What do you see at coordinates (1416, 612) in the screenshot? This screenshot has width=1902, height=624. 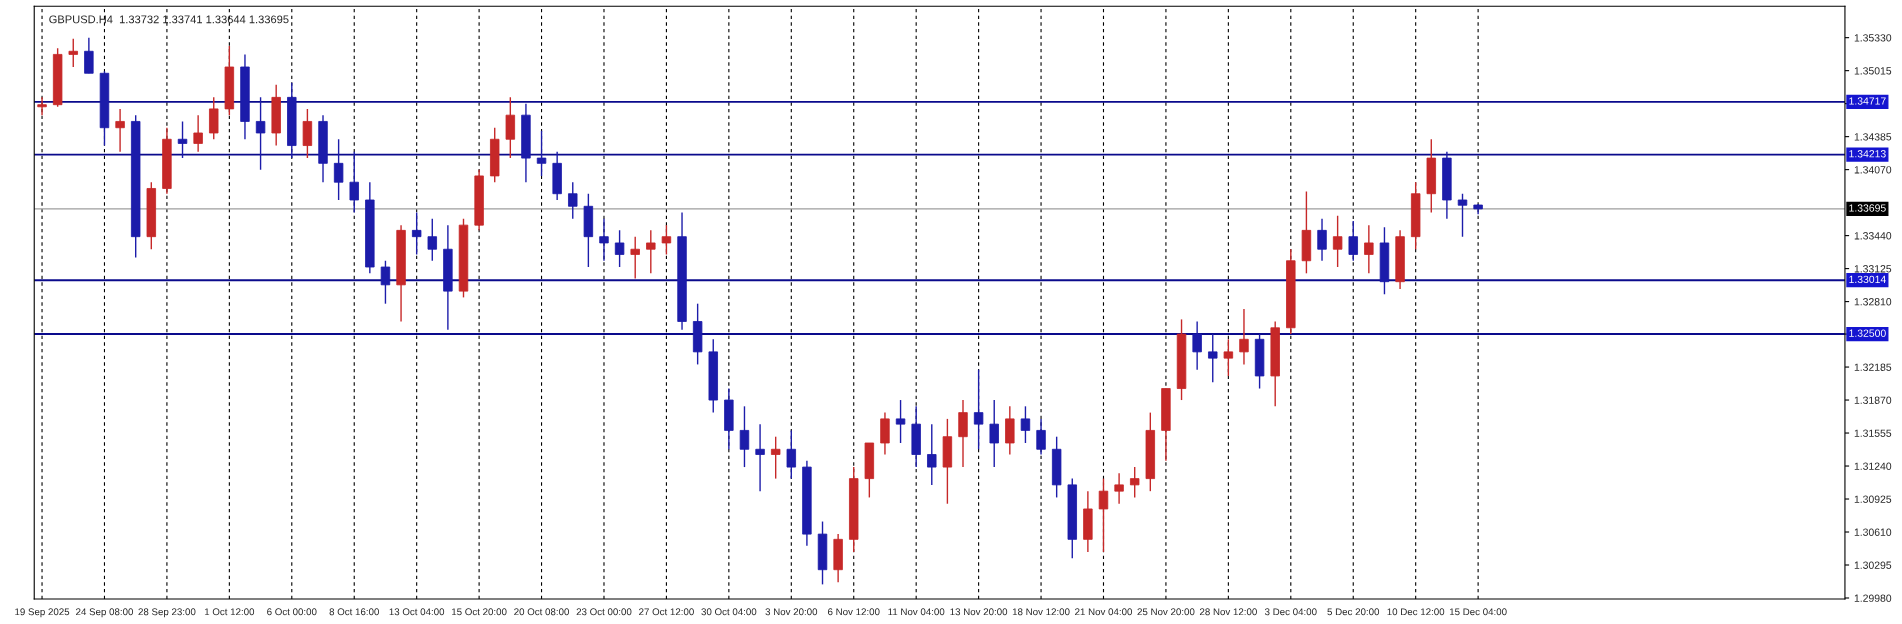 I see `x-tick-label: 10 Dec 12:00` at bounding box center [1416, 612].